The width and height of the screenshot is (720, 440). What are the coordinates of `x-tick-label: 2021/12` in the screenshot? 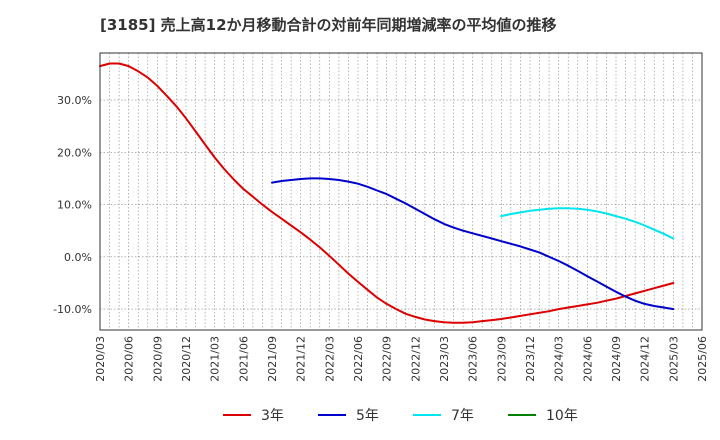 It's located at (301, 359).